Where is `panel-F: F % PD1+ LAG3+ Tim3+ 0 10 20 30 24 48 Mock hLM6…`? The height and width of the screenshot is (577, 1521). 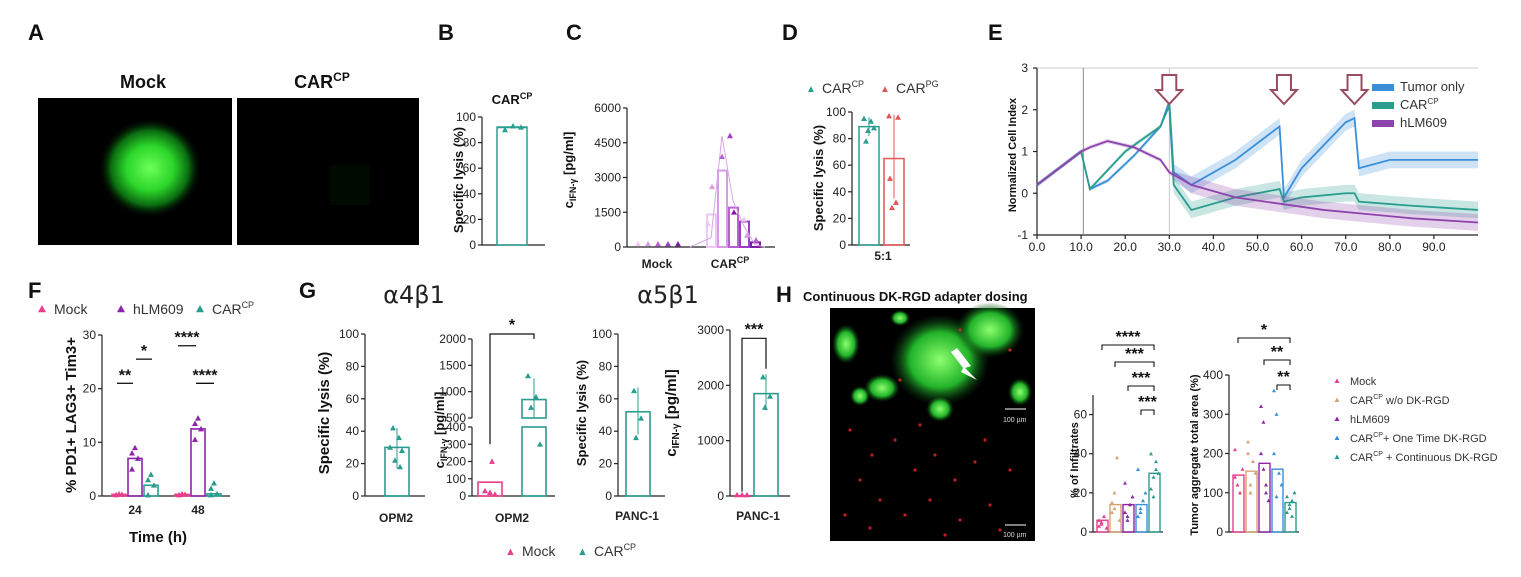
panel-F: F % PD1+ LAG3+ Tim3+ 0 10 20 30 24 48 Mock hLM6… is located at coordinates (141, 412).